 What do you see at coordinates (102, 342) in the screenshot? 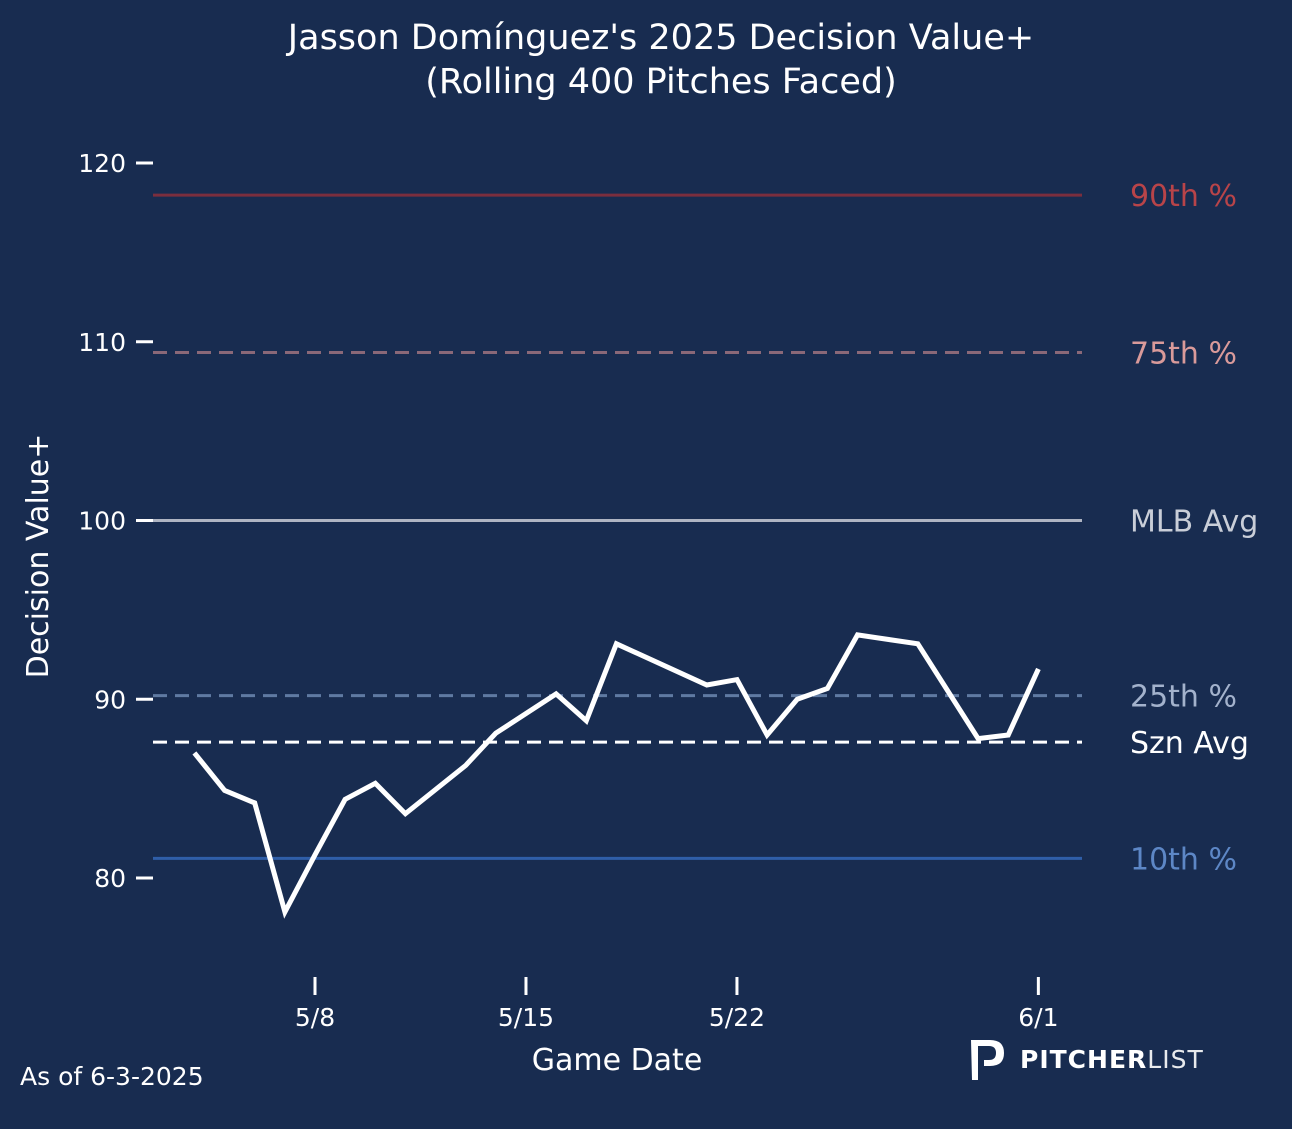
I see `y-tick-label: 110` at bounding box center [102, 342].